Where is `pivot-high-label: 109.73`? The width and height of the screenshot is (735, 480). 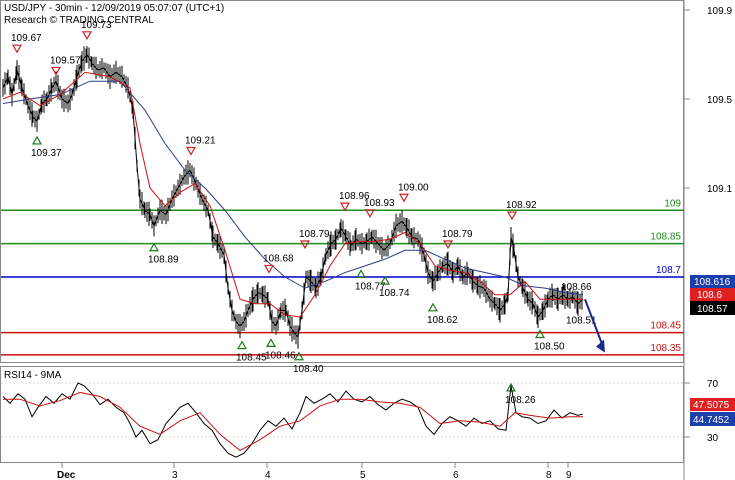 pivot-high-label: 109.73 is located at coordinates (96, 25).